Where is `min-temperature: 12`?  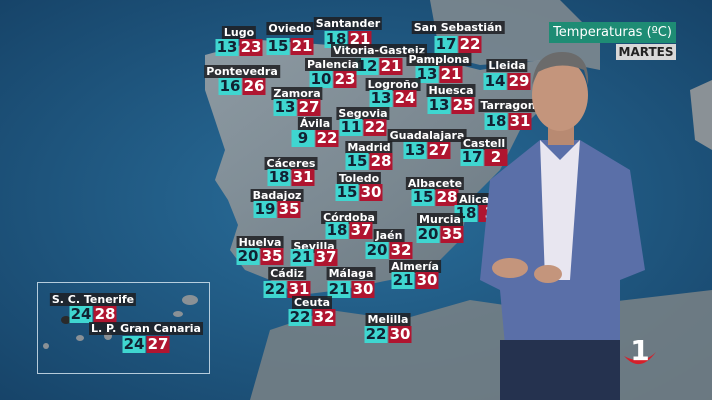 min-temperature: 12 is located at coordinates (367, 66).